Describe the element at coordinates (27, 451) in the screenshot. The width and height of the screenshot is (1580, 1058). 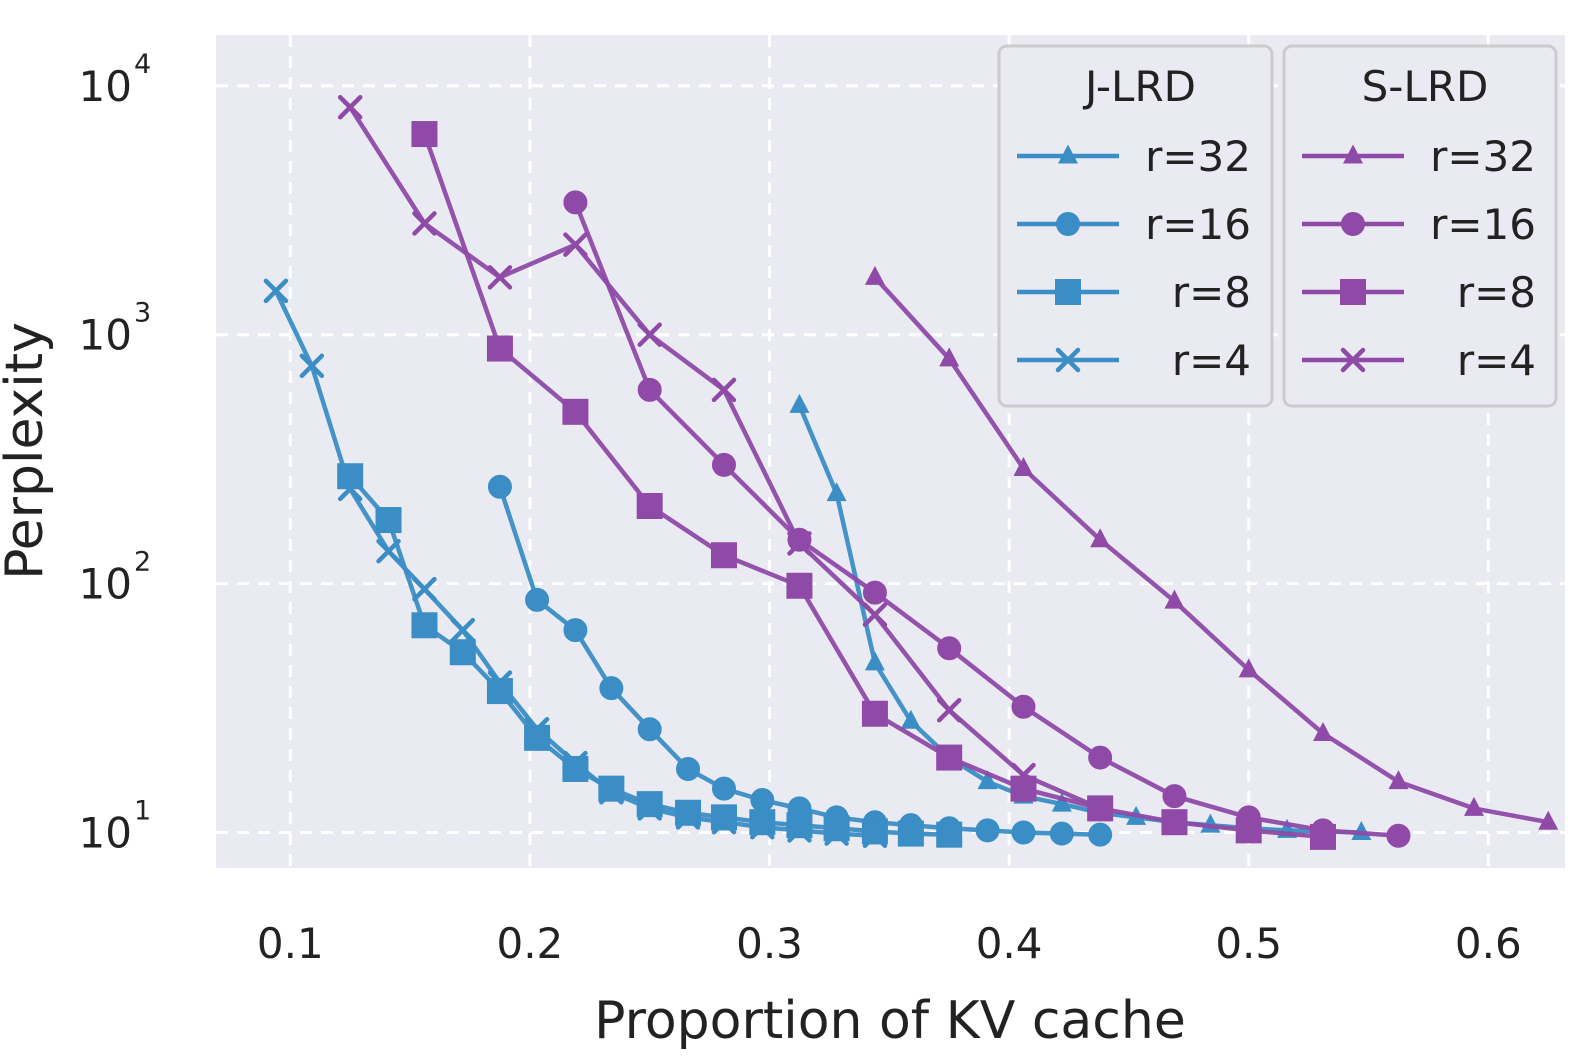
I see `y-axis-title: Perplexity` at that location.